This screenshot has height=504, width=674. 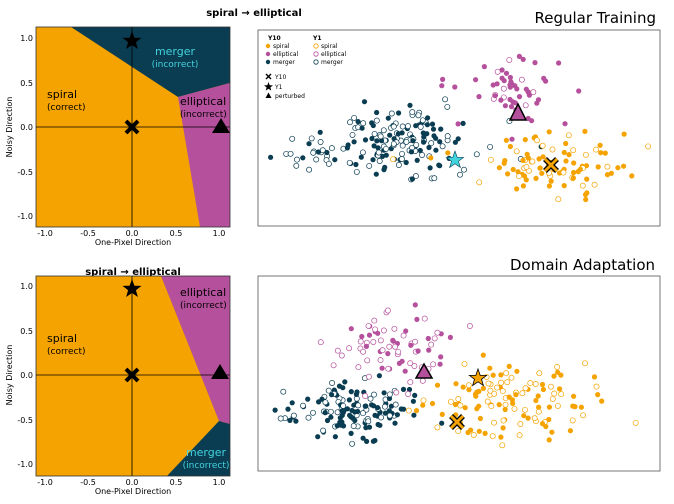 I want to click on x-tick: 1.0, so click(x=219, y=482).